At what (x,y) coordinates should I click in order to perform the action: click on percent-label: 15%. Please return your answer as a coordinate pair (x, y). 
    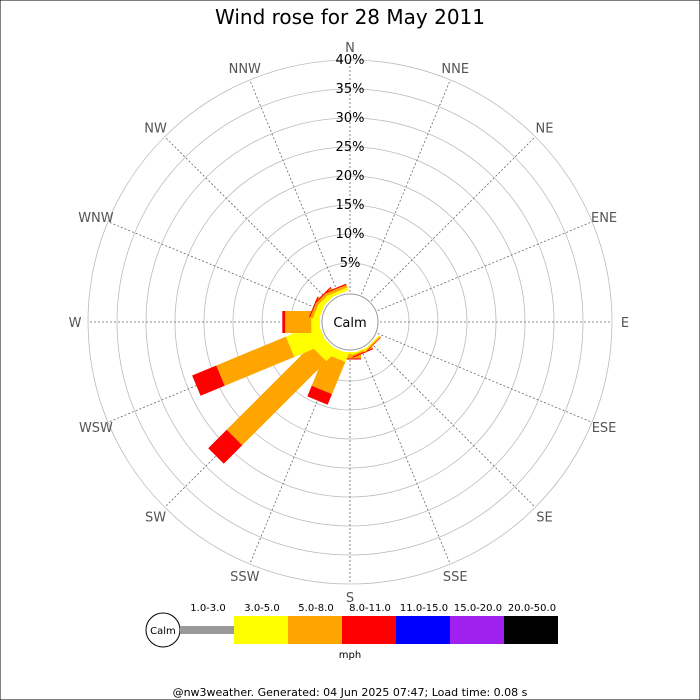
    Looking at the image, I should click on (350, 205).